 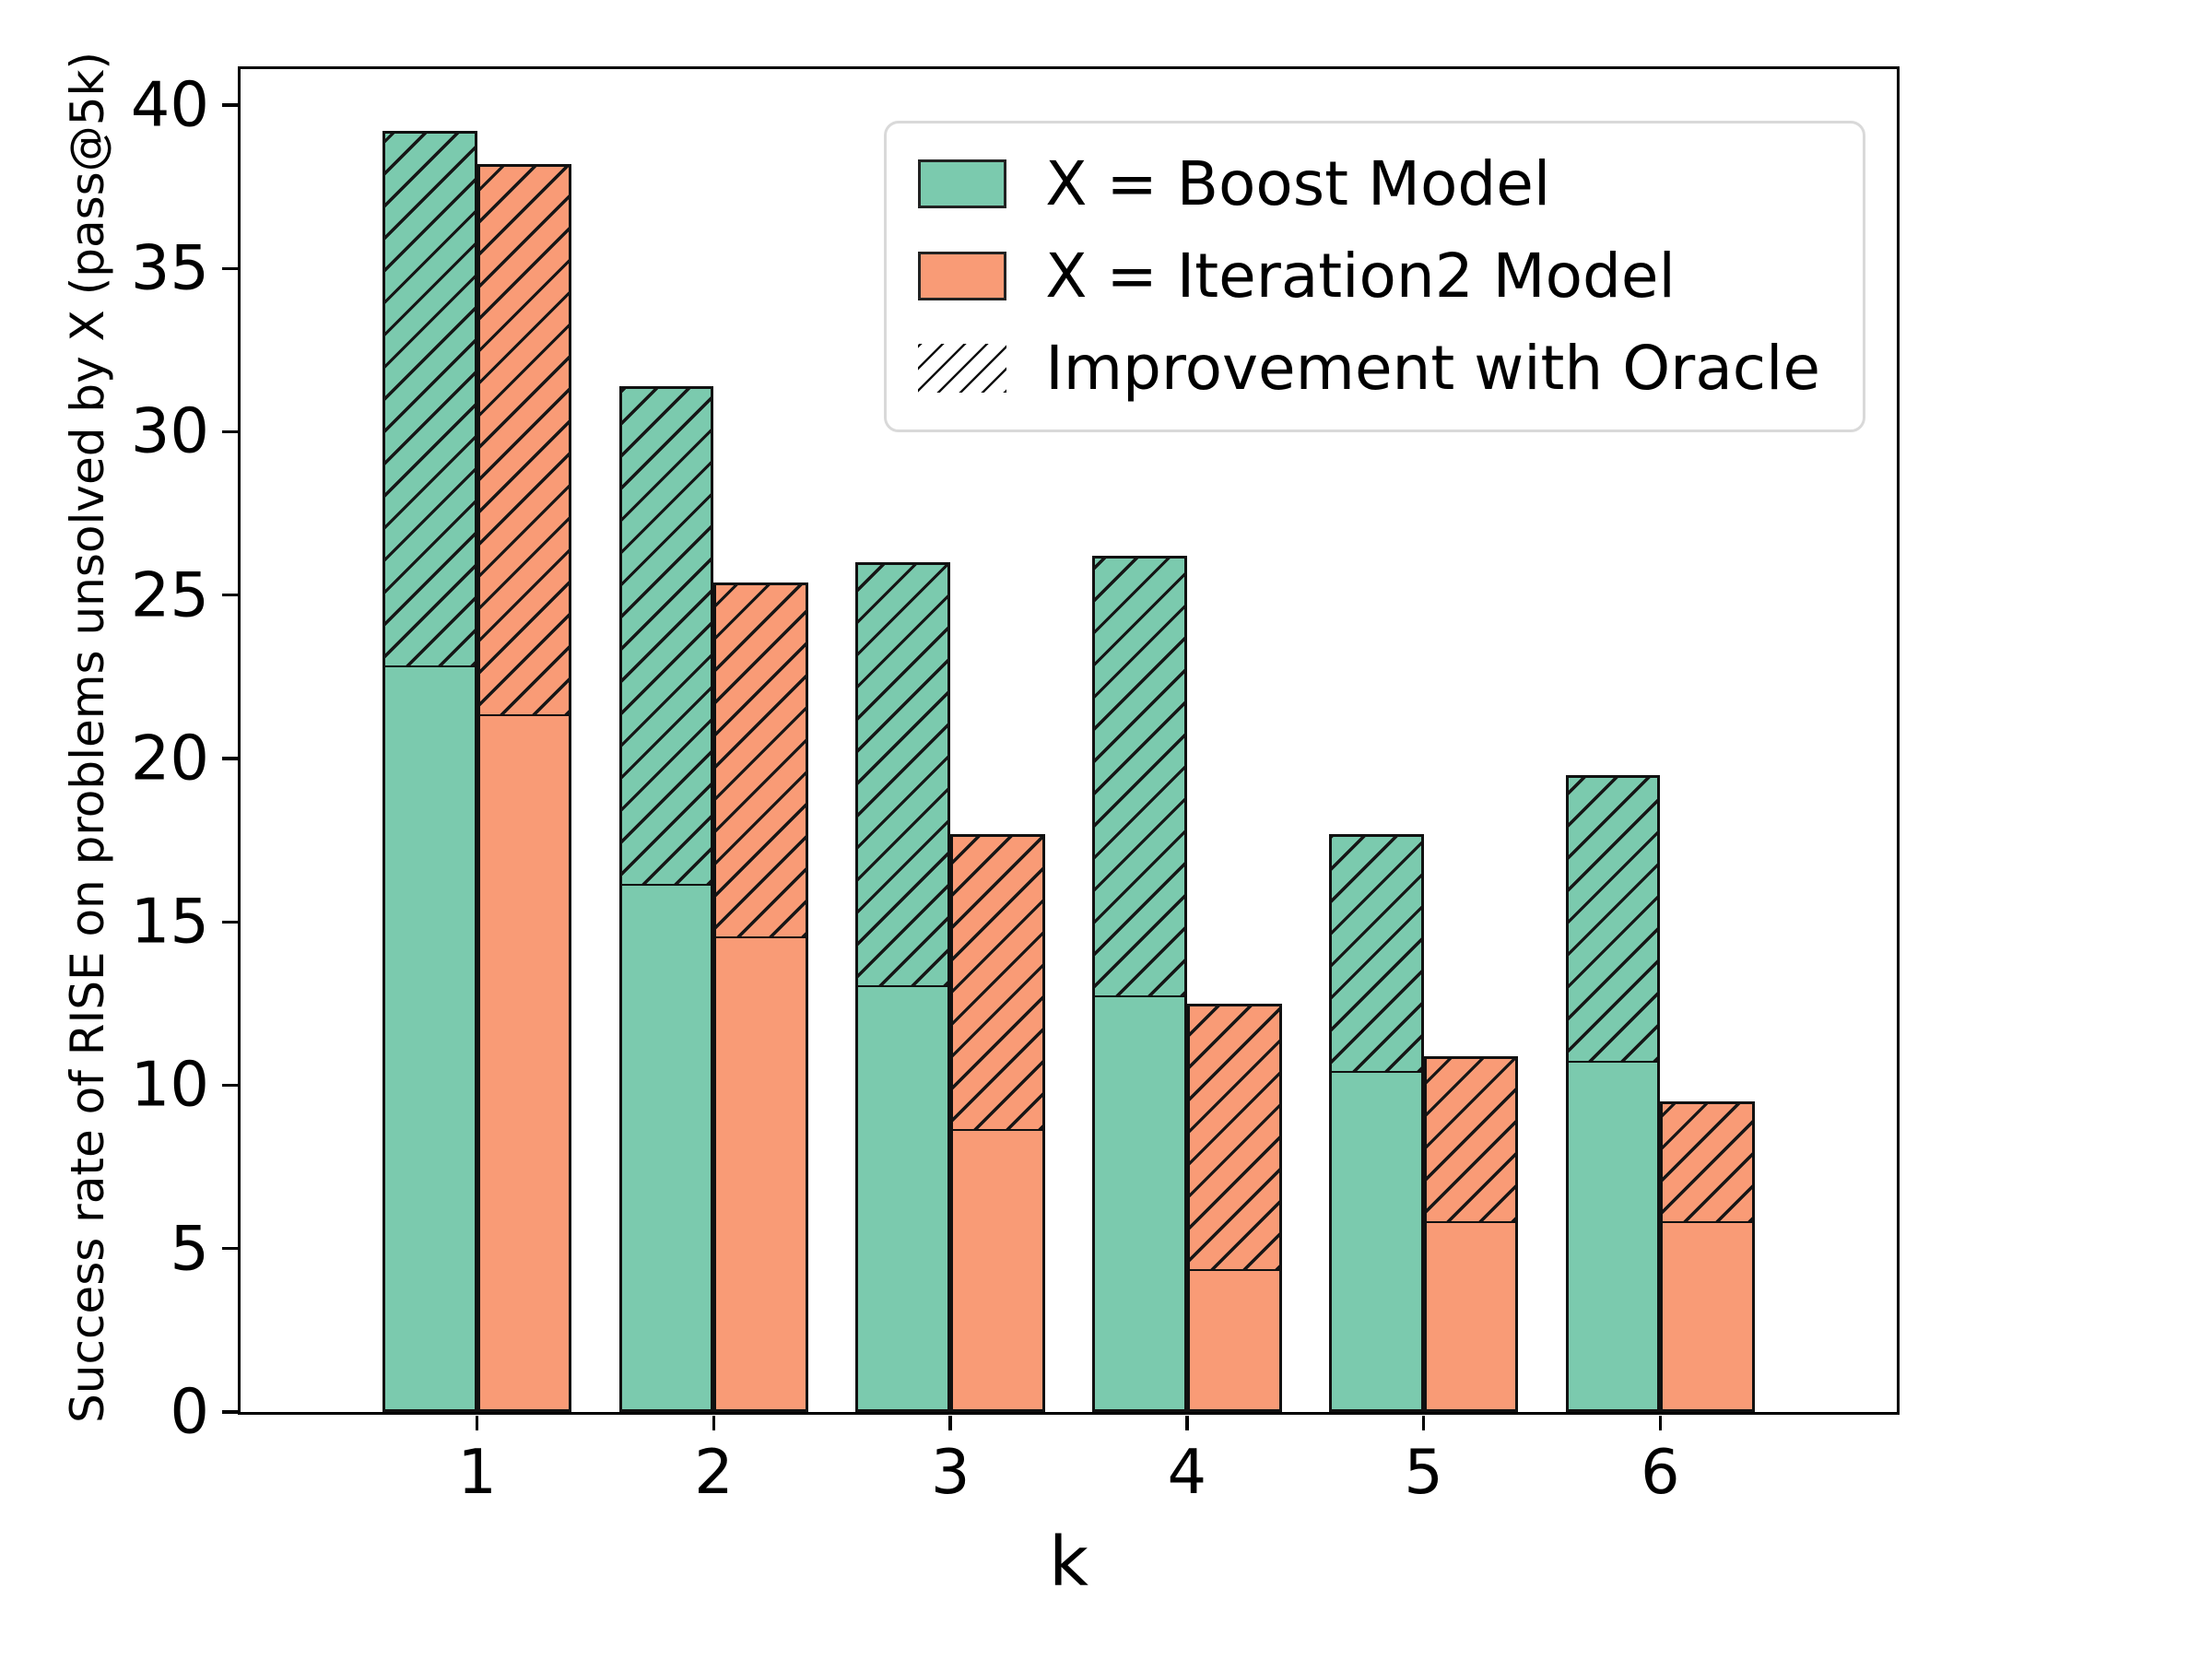 I want to click on y-tick-label-5: 5, so click(x=189, y=1248).